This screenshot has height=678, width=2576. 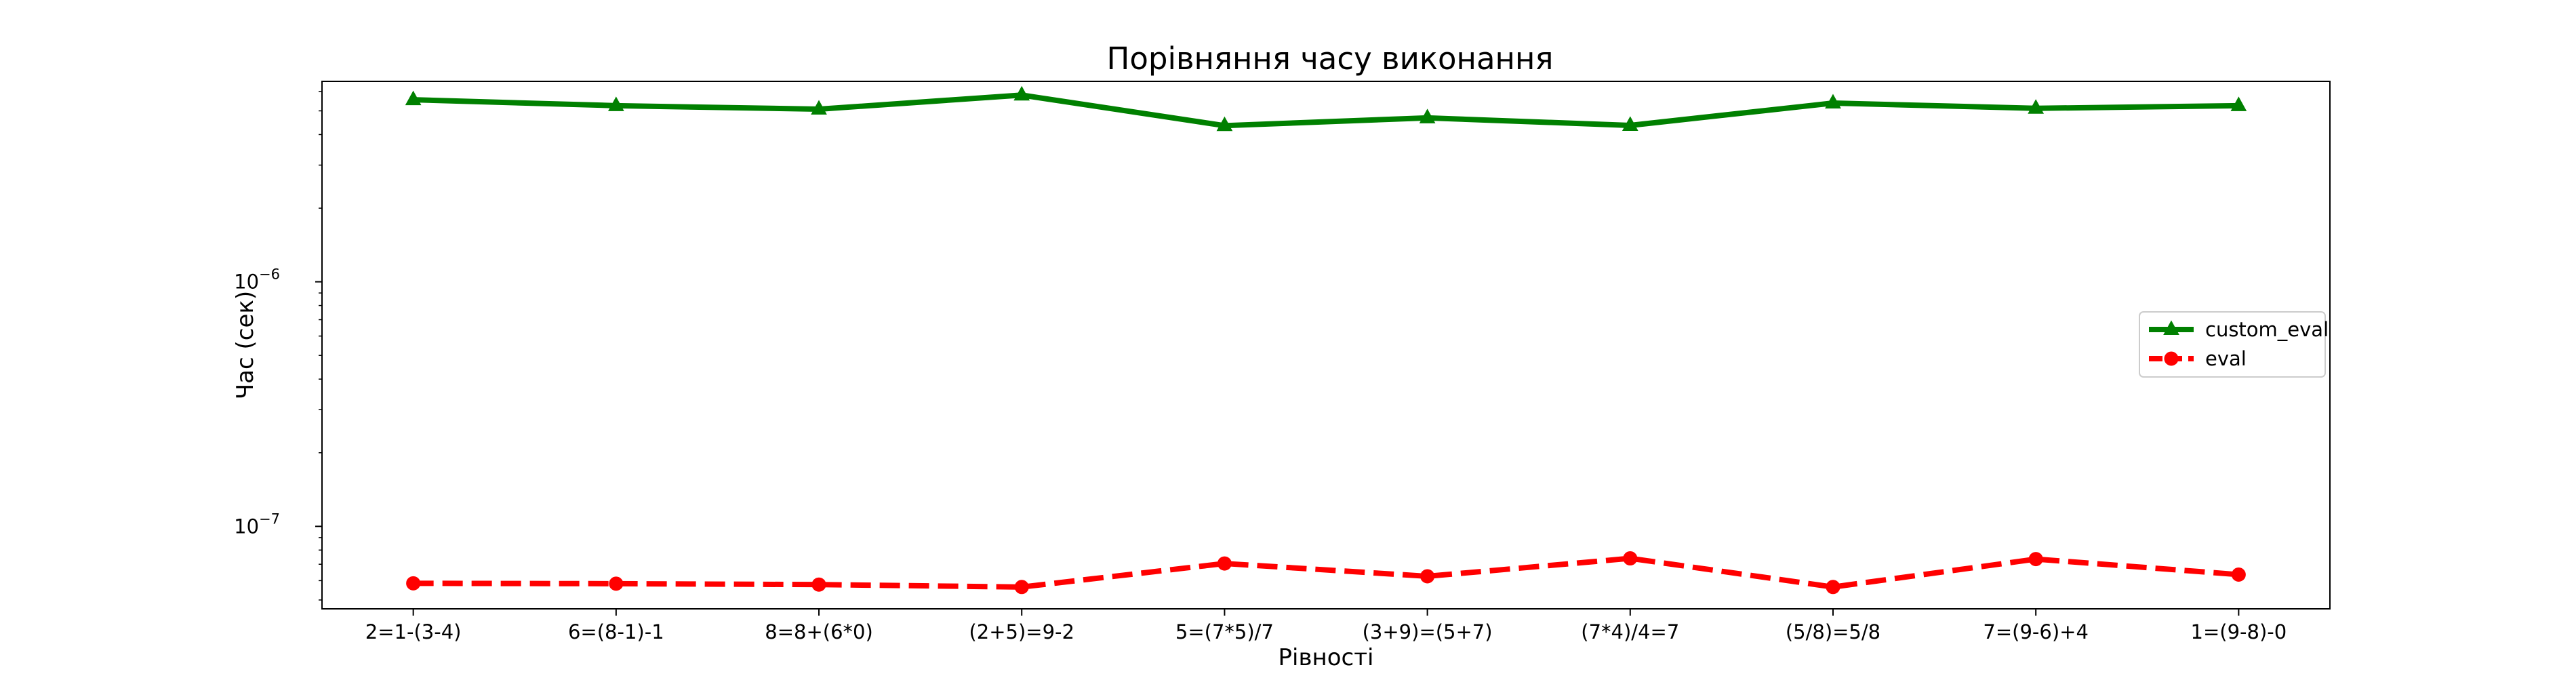 I want to click on y-tick-exponent: −7, so click(x=269, y=519).